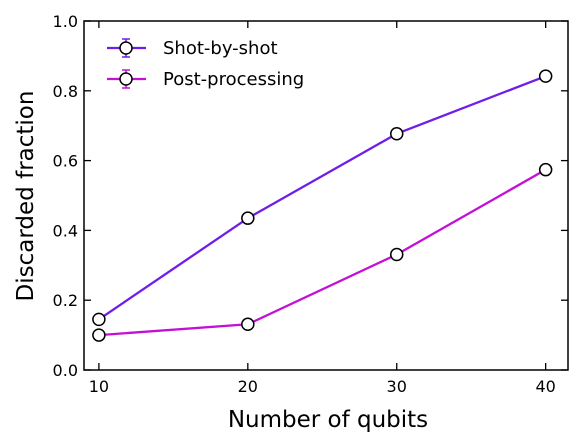 The height and width of the screenshot is (445, 582). I want to click on legend-label-2: Post-processing, so click(233, 79).